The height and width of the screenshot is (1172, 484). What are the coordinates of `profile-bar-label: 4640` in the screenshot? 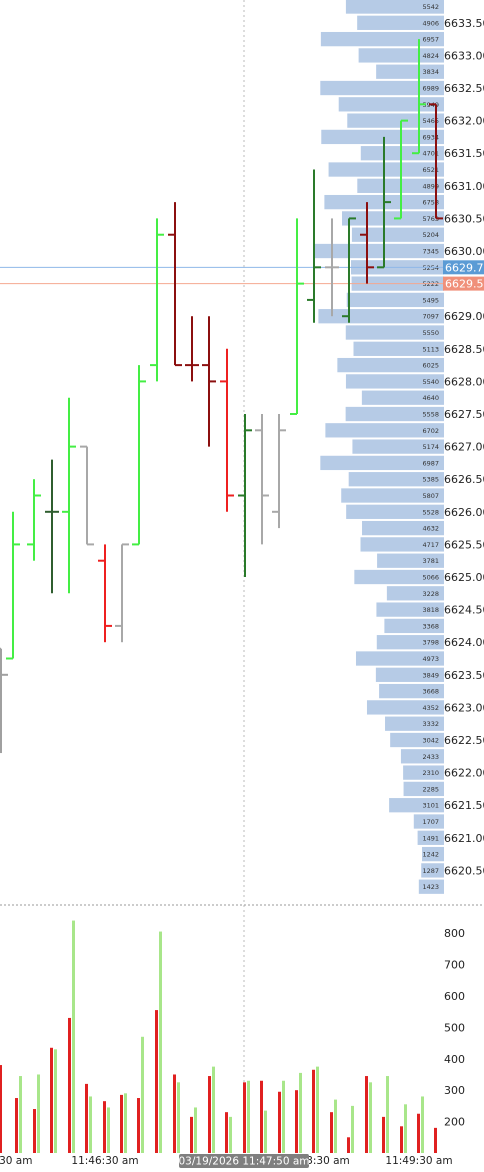 It's located at (430, 398).